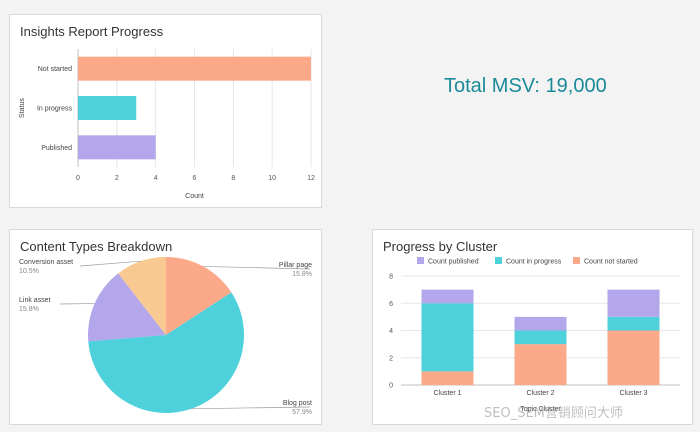 The height and width of the screenshot is (432, 700). Describe the element at coordinates (55, 69) in the screenshot. I see `insights-category-label: Not started` at that location.